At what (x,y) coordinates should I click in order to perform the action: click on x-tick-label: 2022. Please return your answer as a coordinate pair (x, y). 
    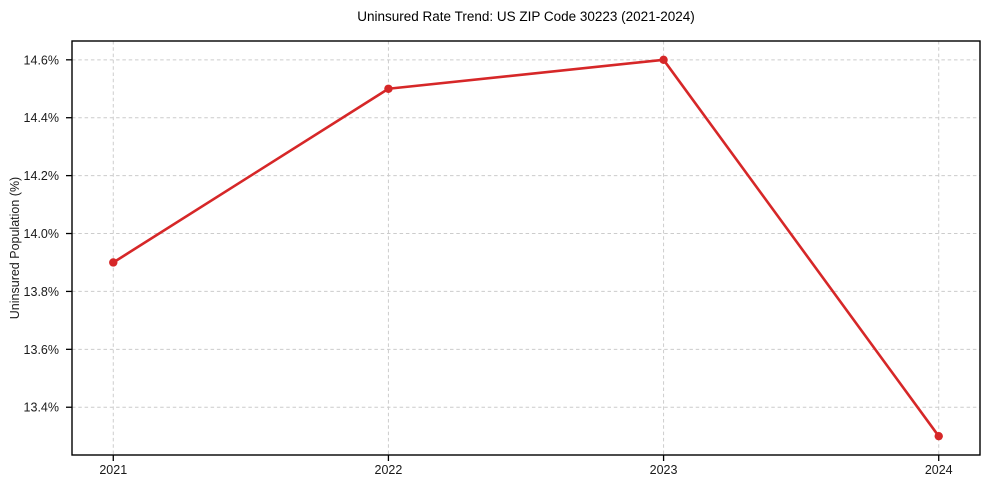
    Looking at the image, I should click on (389, 470).